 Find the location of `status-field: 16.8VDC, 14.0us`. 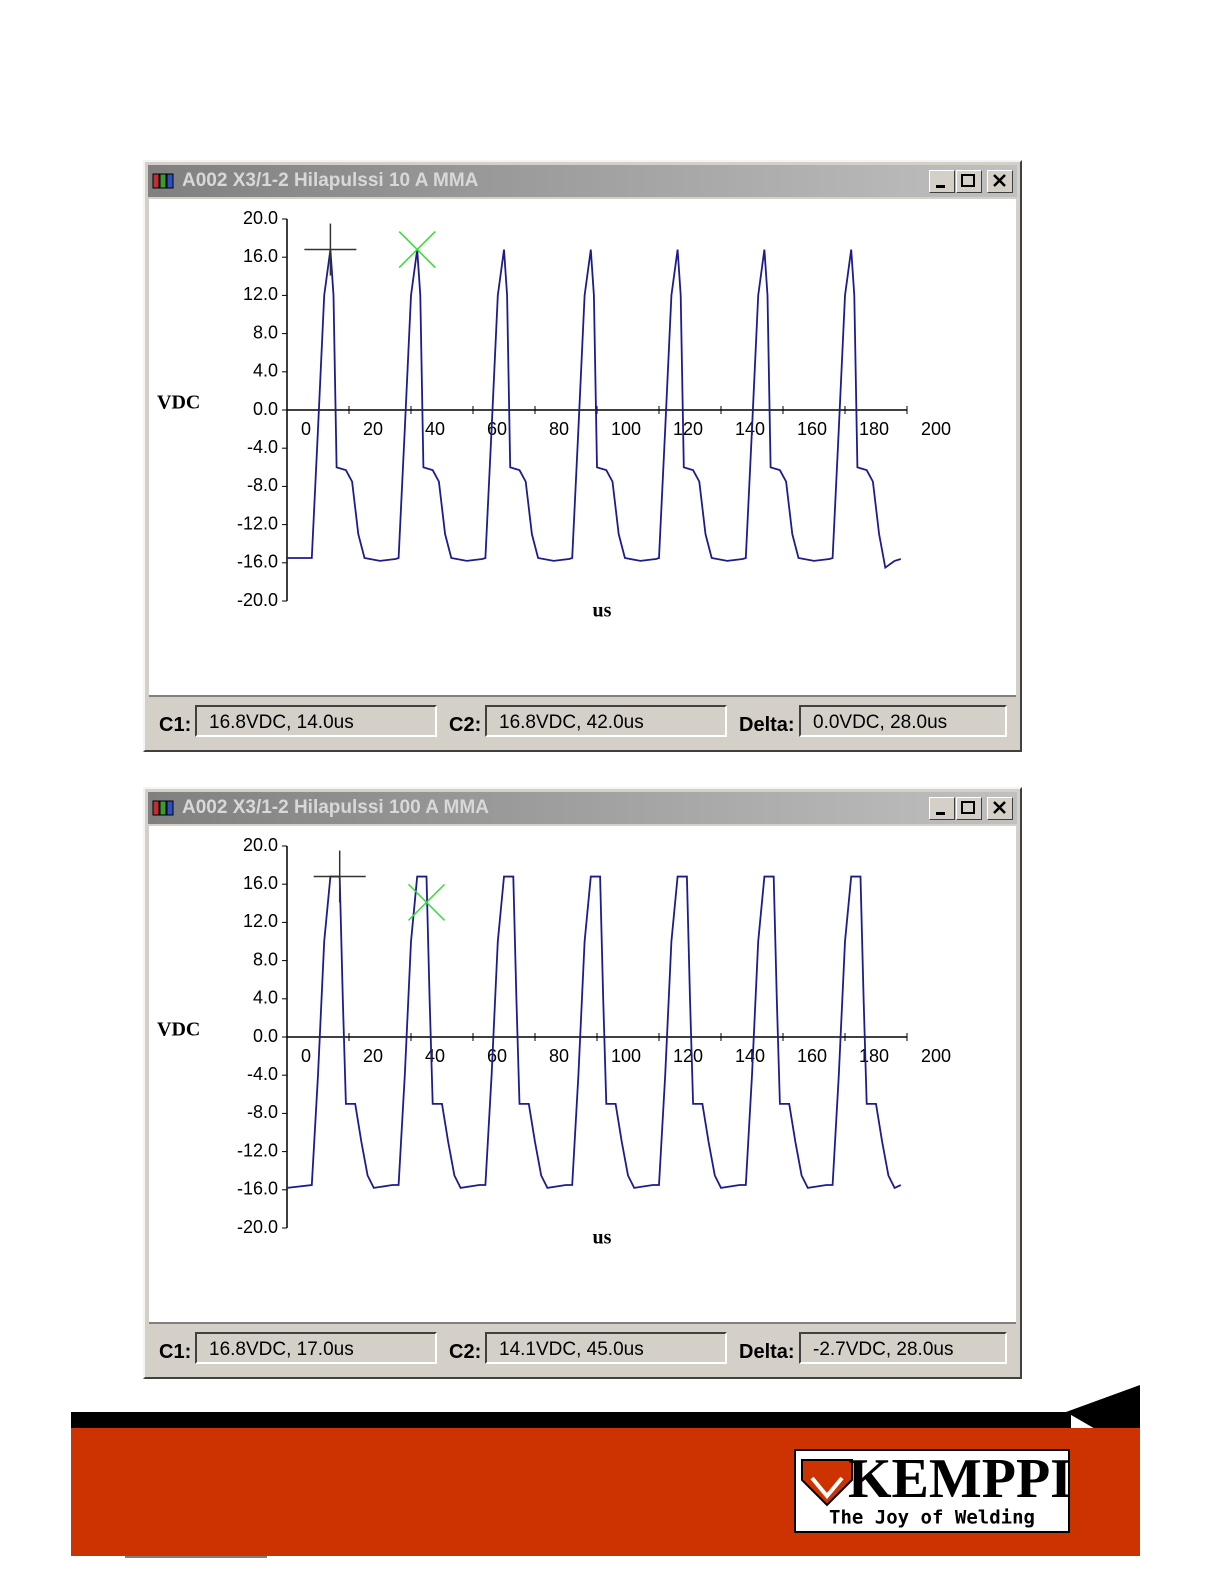

status-field: 16.8VDC, 14.0us is located at coordinates (316, 721).